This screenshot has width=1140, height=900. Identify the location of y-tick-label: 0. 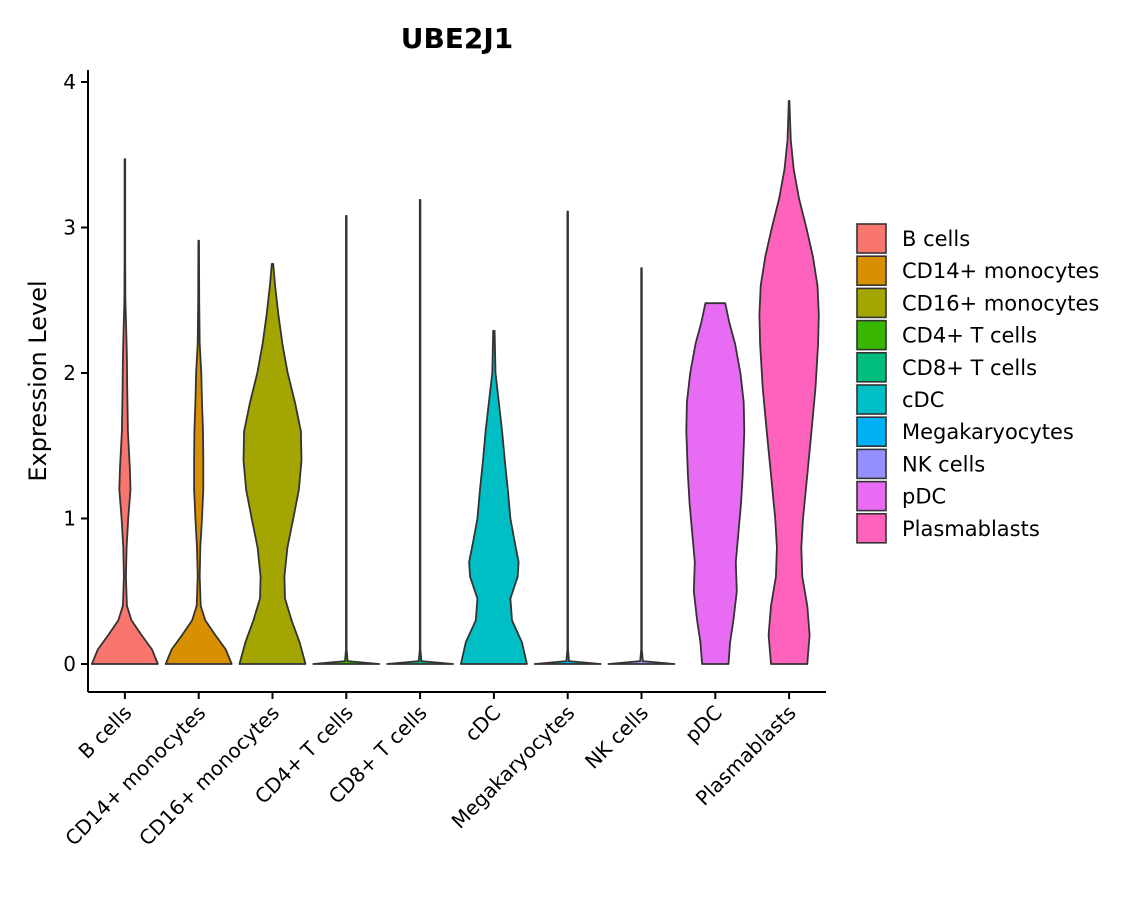
(69, 664).